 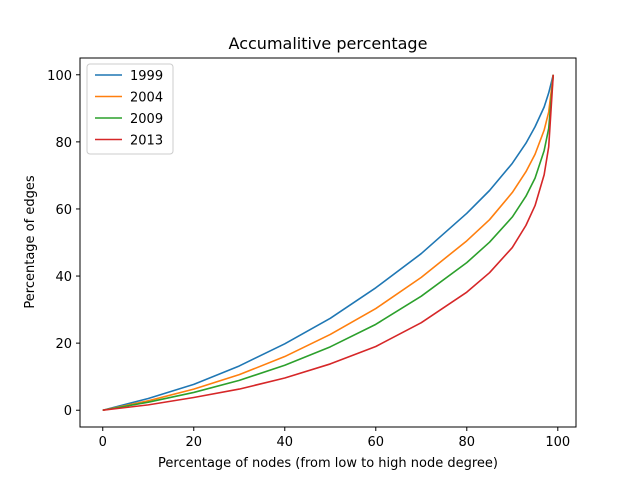 I want to click on chart-title: Accumalitive percentage, so click(x=328, y=43).